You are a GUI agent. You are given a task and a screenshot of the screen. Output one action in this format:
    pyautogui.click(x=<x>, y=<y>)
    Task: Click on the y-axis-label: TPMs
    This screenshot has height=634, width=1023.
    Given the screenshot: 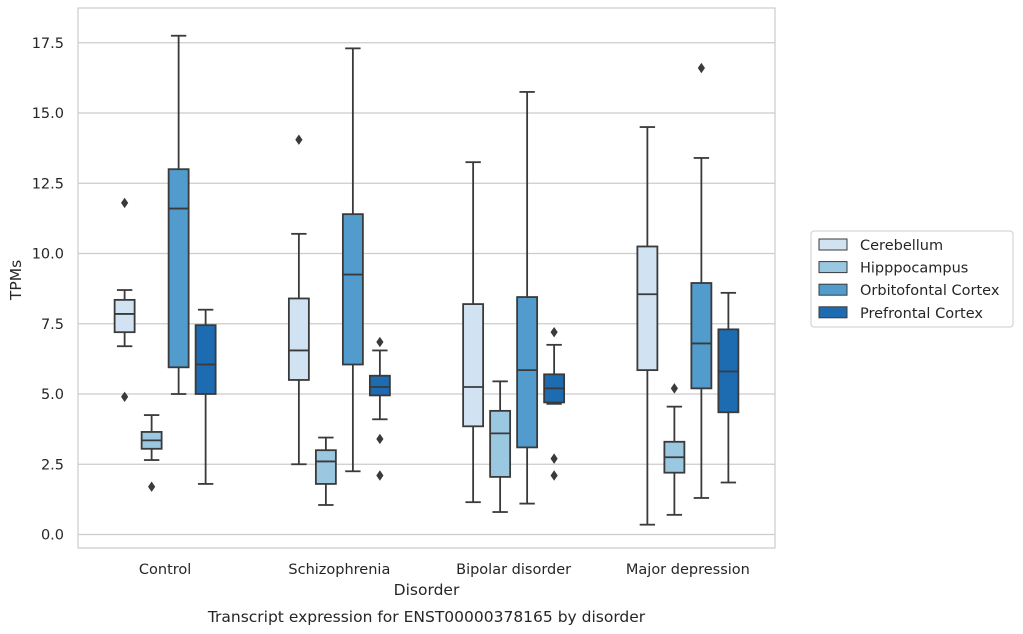 What is the action you would take?
    pyautogui.click(x=16, y=280)
    